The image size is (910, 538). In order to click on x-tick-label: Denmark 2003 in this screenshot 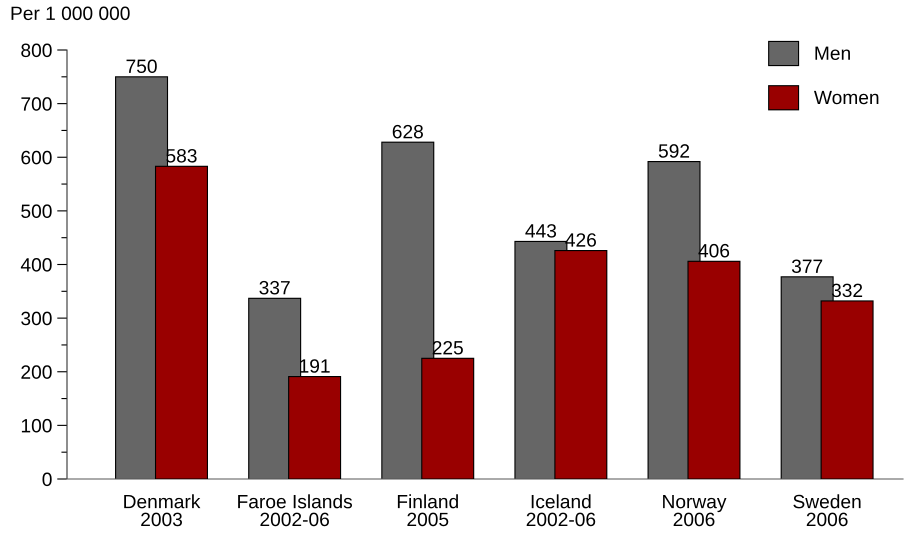, I will do `click(162, 510)`.